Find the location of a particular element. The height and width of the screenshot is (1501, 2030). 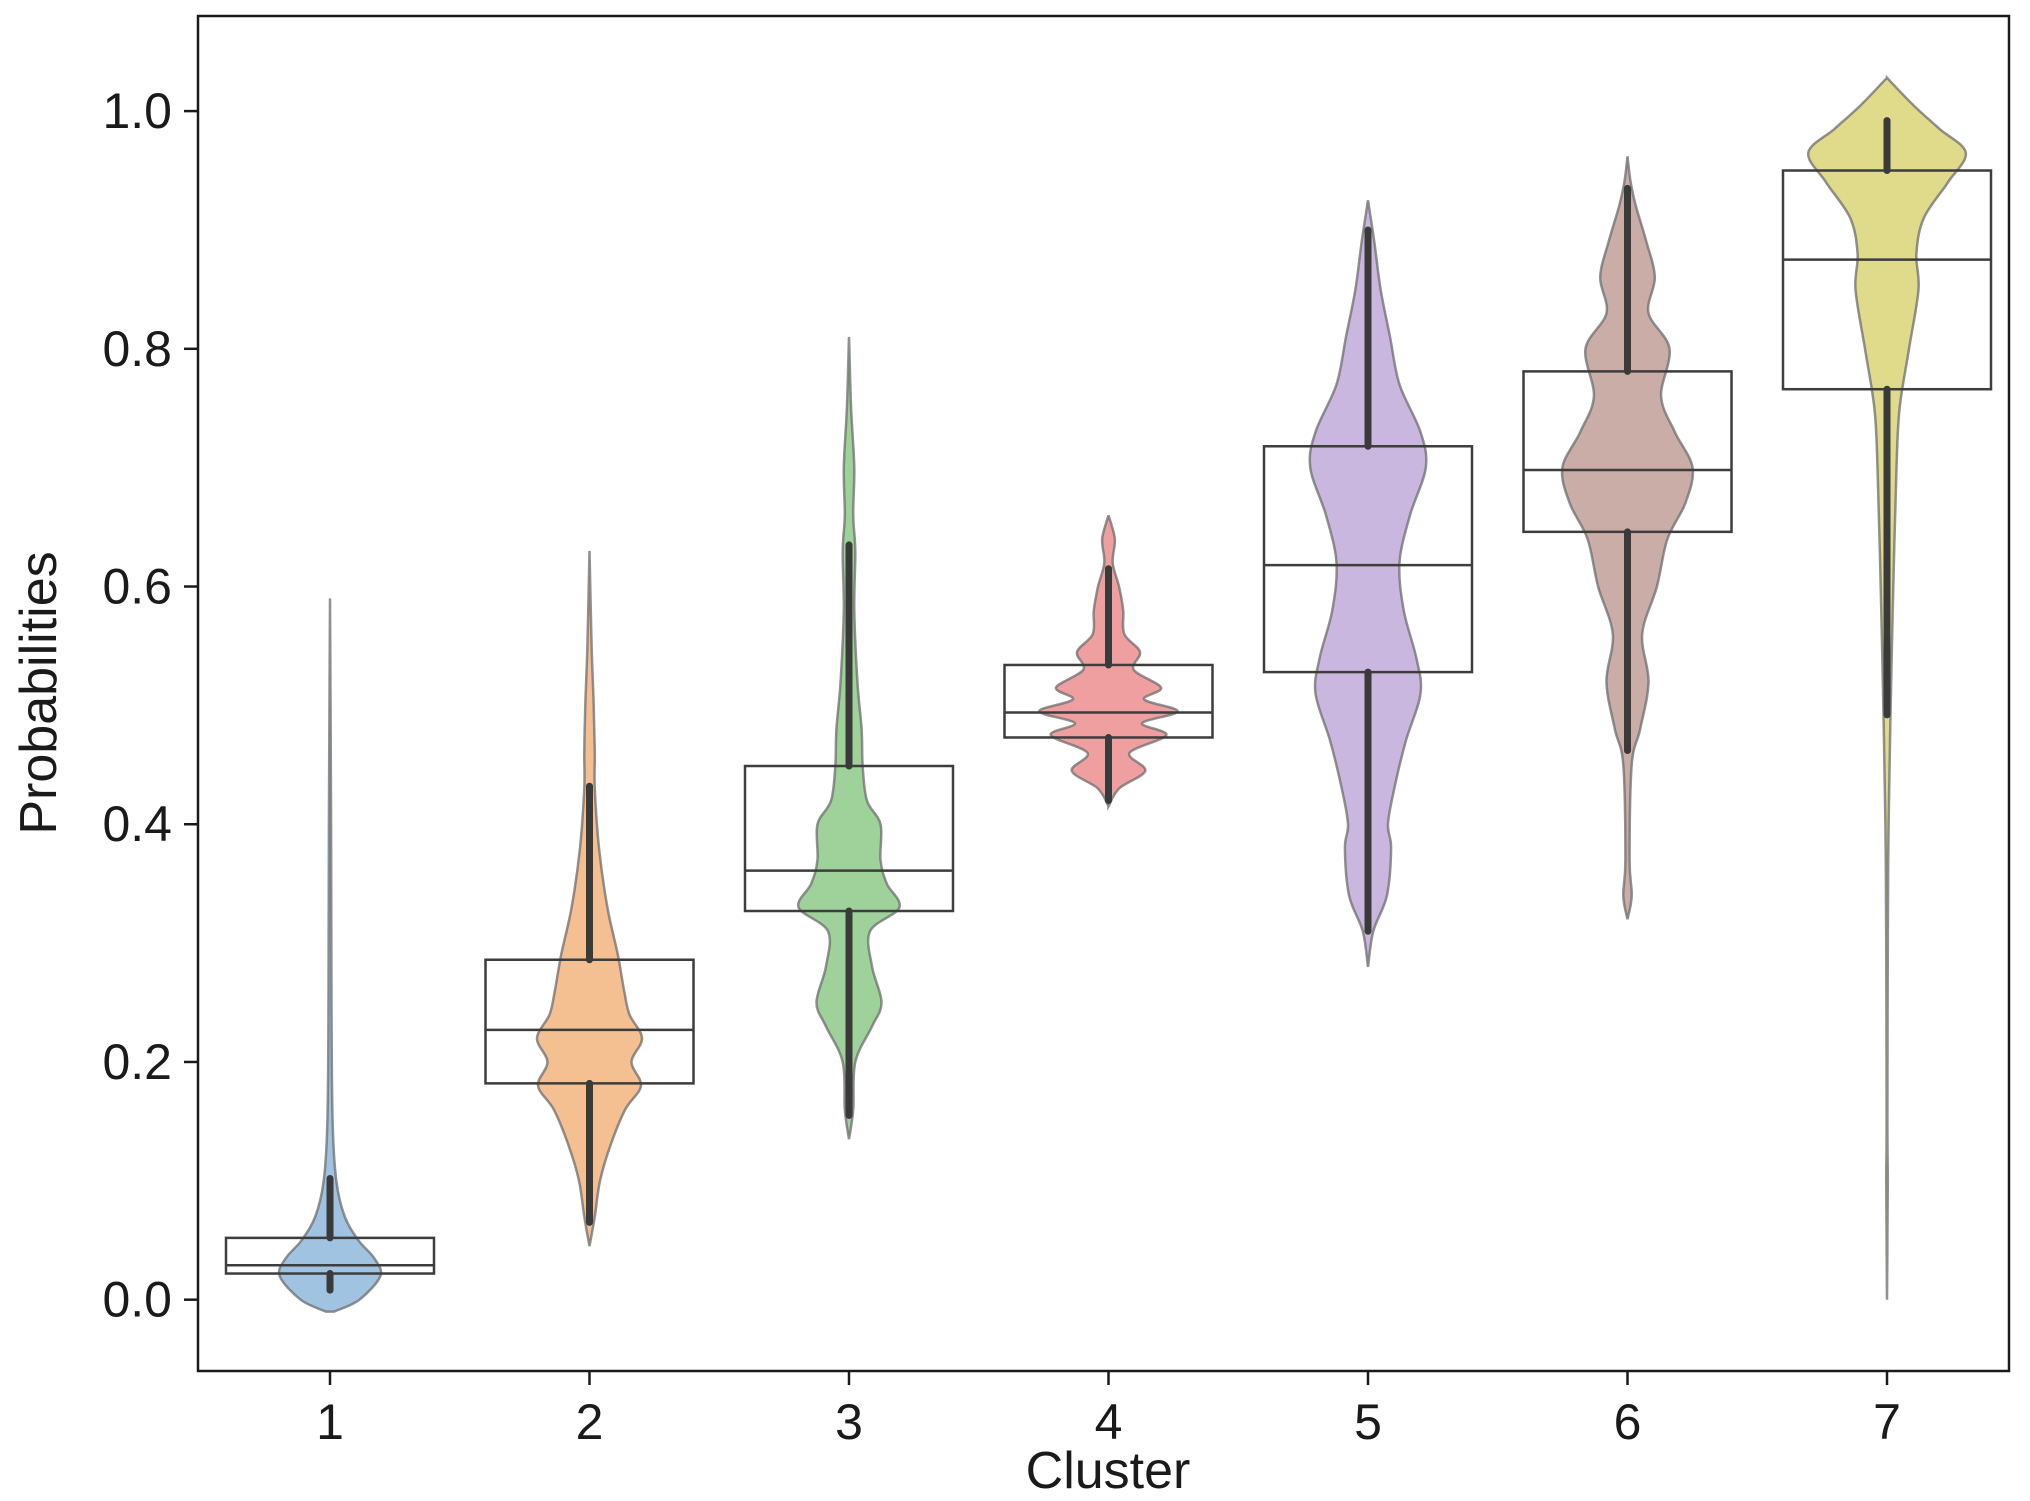

x-tick-label: 4 is located at coordinates (1109, 1422).